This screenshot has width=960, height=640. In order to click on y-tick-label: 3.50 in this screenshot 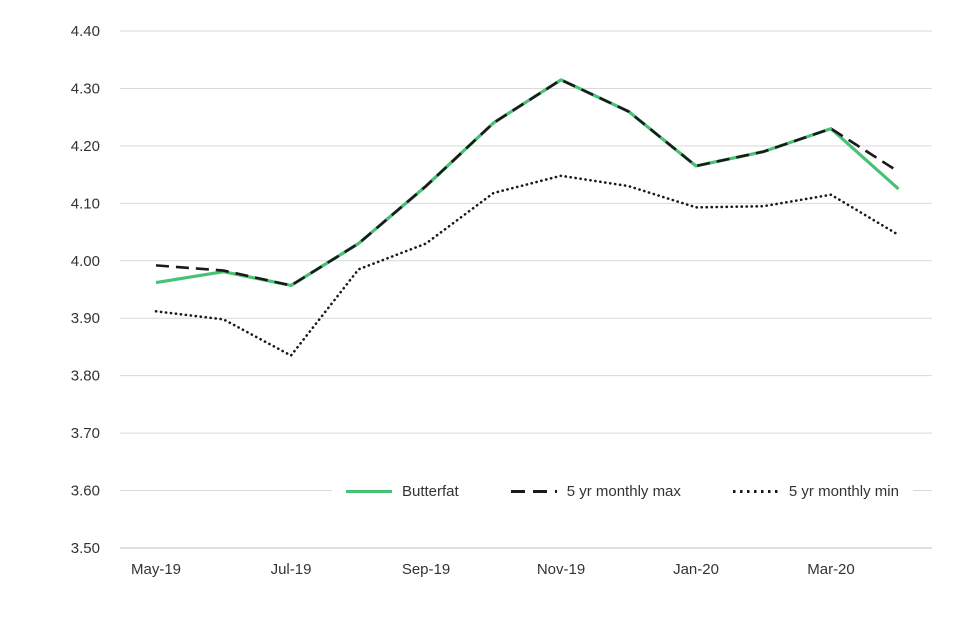, I will do `click(85, 548)`.